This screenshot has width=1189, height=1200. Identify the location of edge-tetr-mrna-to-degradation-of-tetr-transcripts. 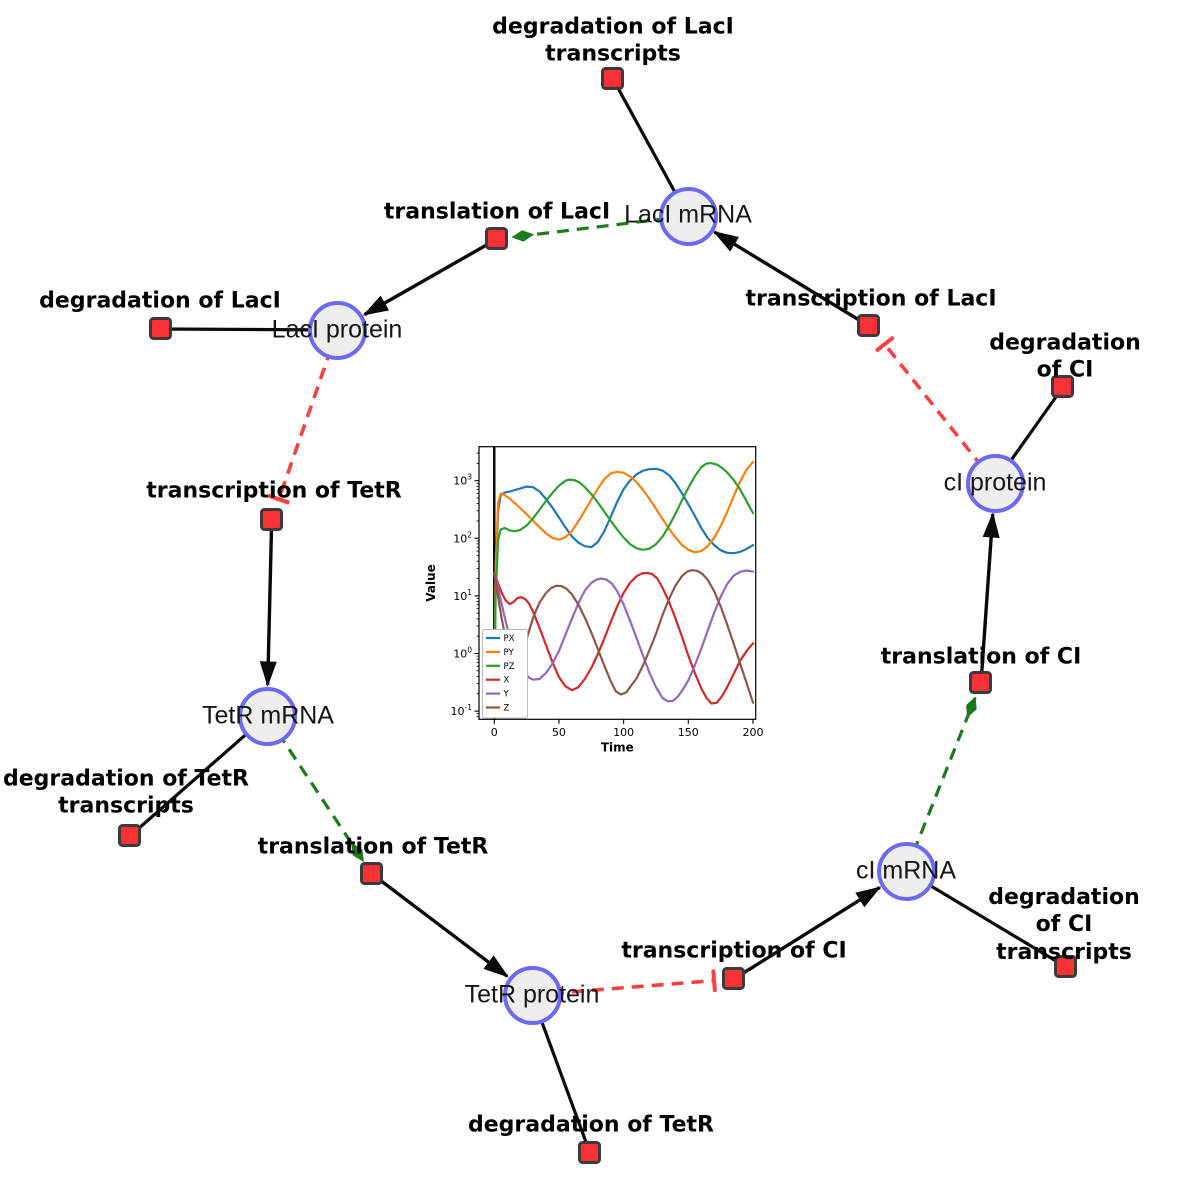
(198, 776).